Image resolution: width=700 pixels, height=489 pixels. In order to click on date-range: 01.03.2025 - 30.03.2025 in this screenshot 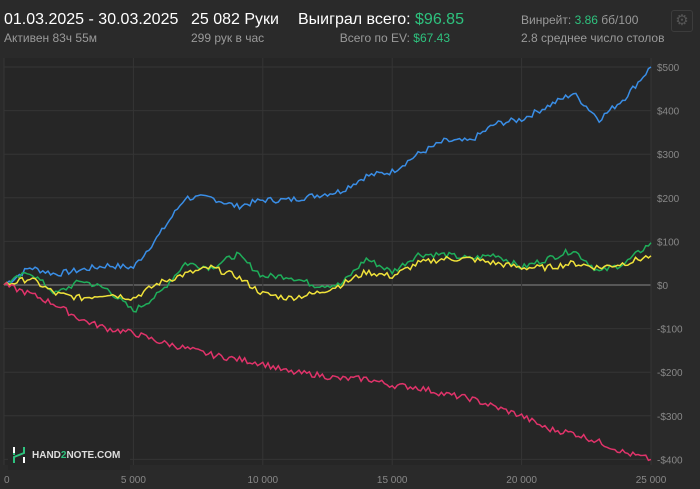, I will do `click(91, 19)`.